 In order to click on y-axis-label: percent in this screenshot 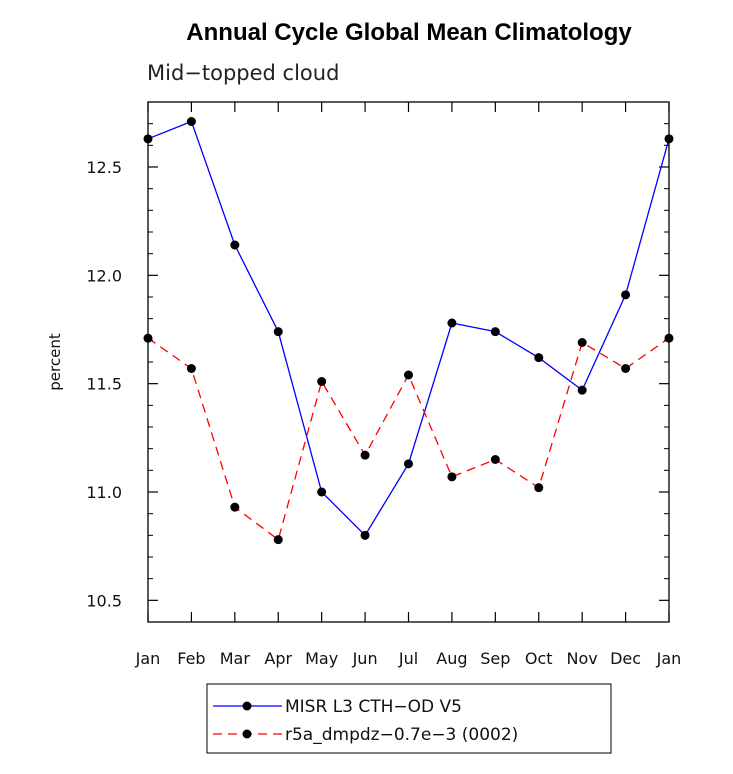, I will do `click(55, 362)`.